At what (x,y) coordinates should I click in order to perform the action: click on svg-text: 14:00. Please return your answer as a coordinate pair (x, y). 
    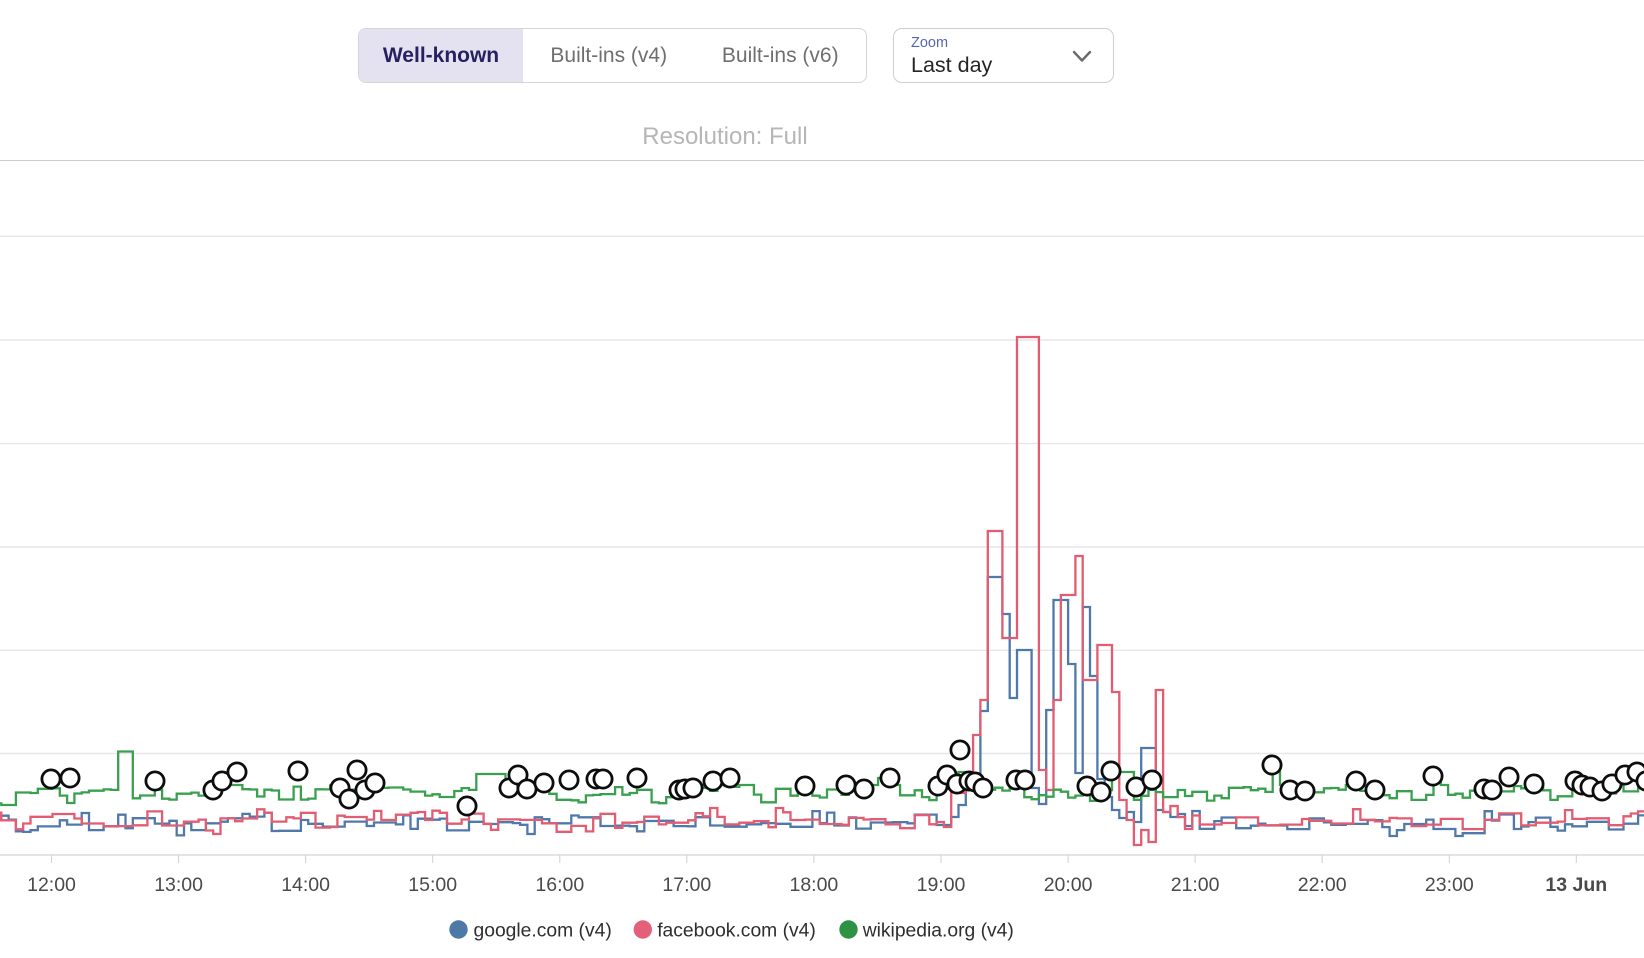
    Looking at the image, I should click on (305, 885).